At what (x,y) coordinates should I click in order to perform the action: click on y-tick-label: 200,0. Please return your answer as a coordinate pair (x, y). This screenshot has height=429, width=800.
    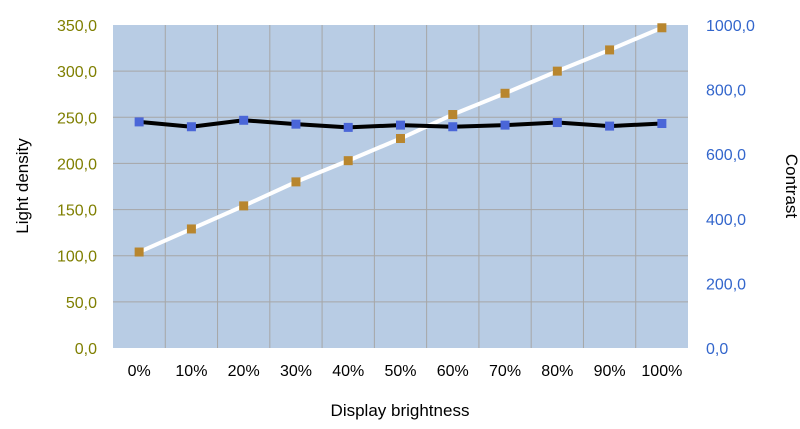
    Looking at the image, I should click on (77, 164).